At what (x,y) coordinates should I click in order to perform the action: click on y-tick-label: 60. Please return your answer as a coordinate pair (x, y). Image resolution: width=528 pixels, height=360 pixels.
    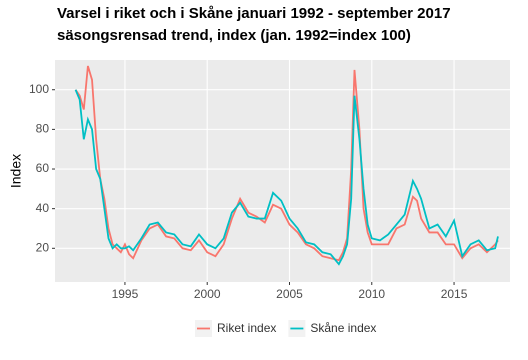
    Looking at the image, I should click on (43, 168).